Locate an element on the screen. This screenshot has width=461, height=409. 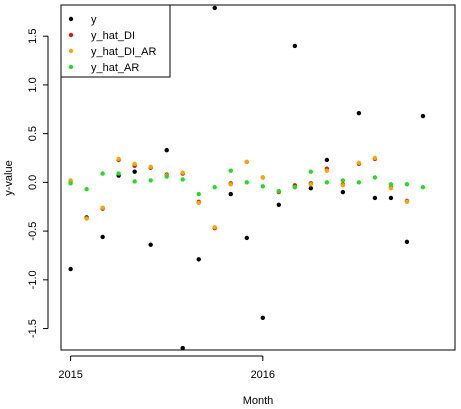
legend-box is located at coordinates (115, 41).